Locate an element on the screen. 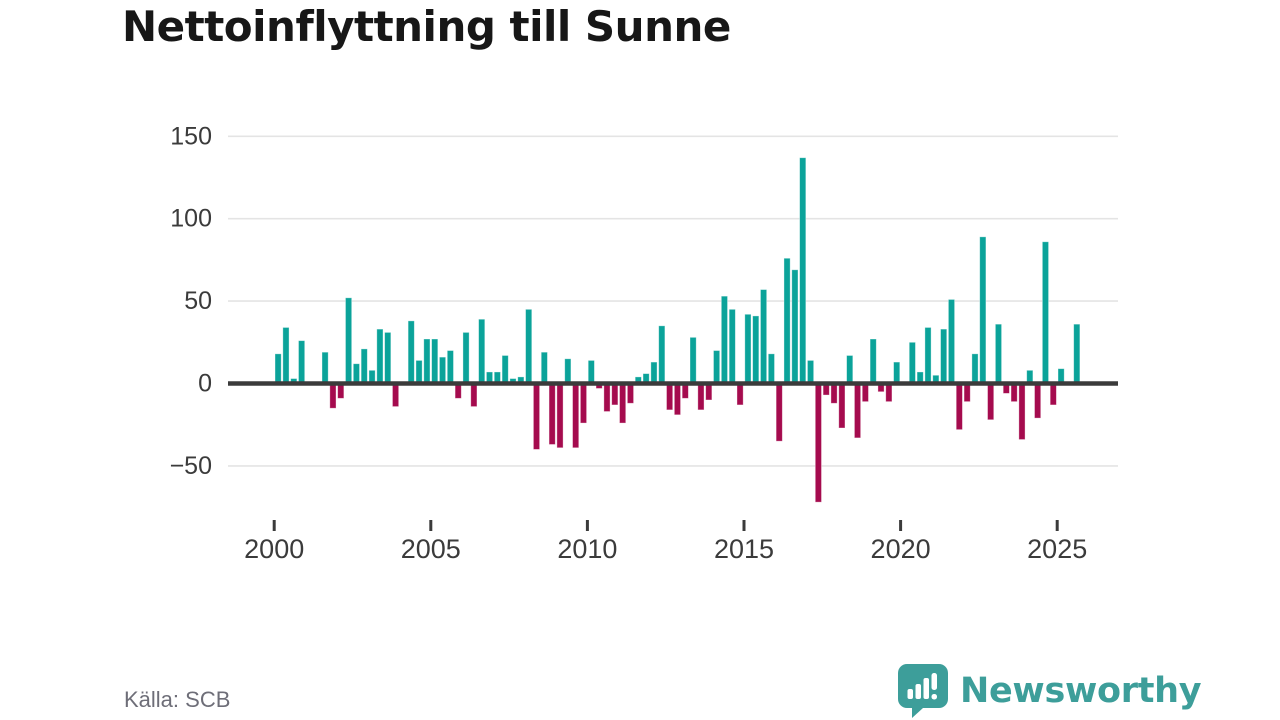 This screenshot has height=720, width=1280. x-axis-tick-label: 2015 is located at coordinates (744, 549).